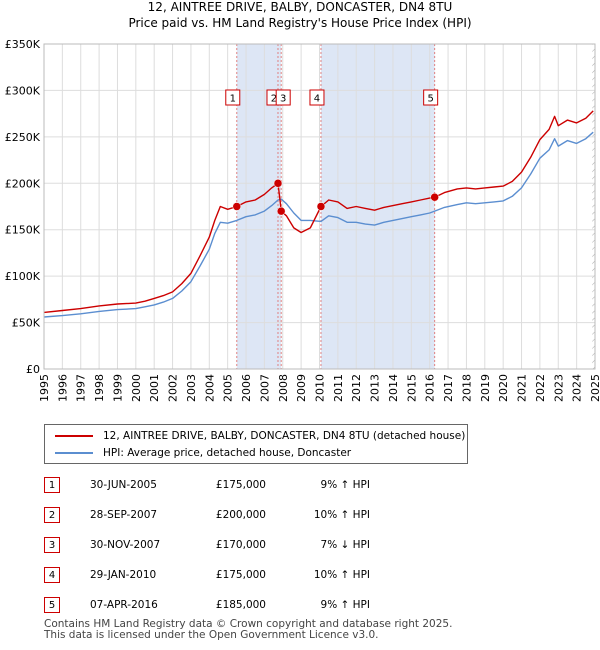 The image size is (600, 650). I want to click on y-tick-label: £50K, so click(26, 323).